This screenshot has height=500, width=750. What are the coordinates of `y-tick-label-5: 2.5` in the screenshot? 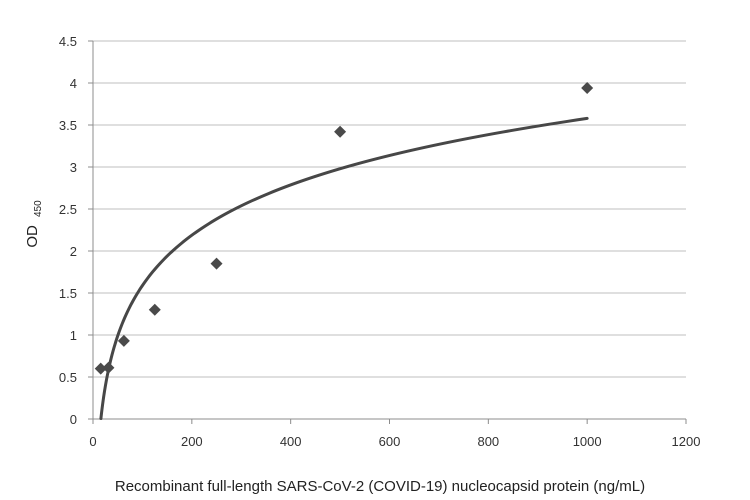 It's located at (68, 209).